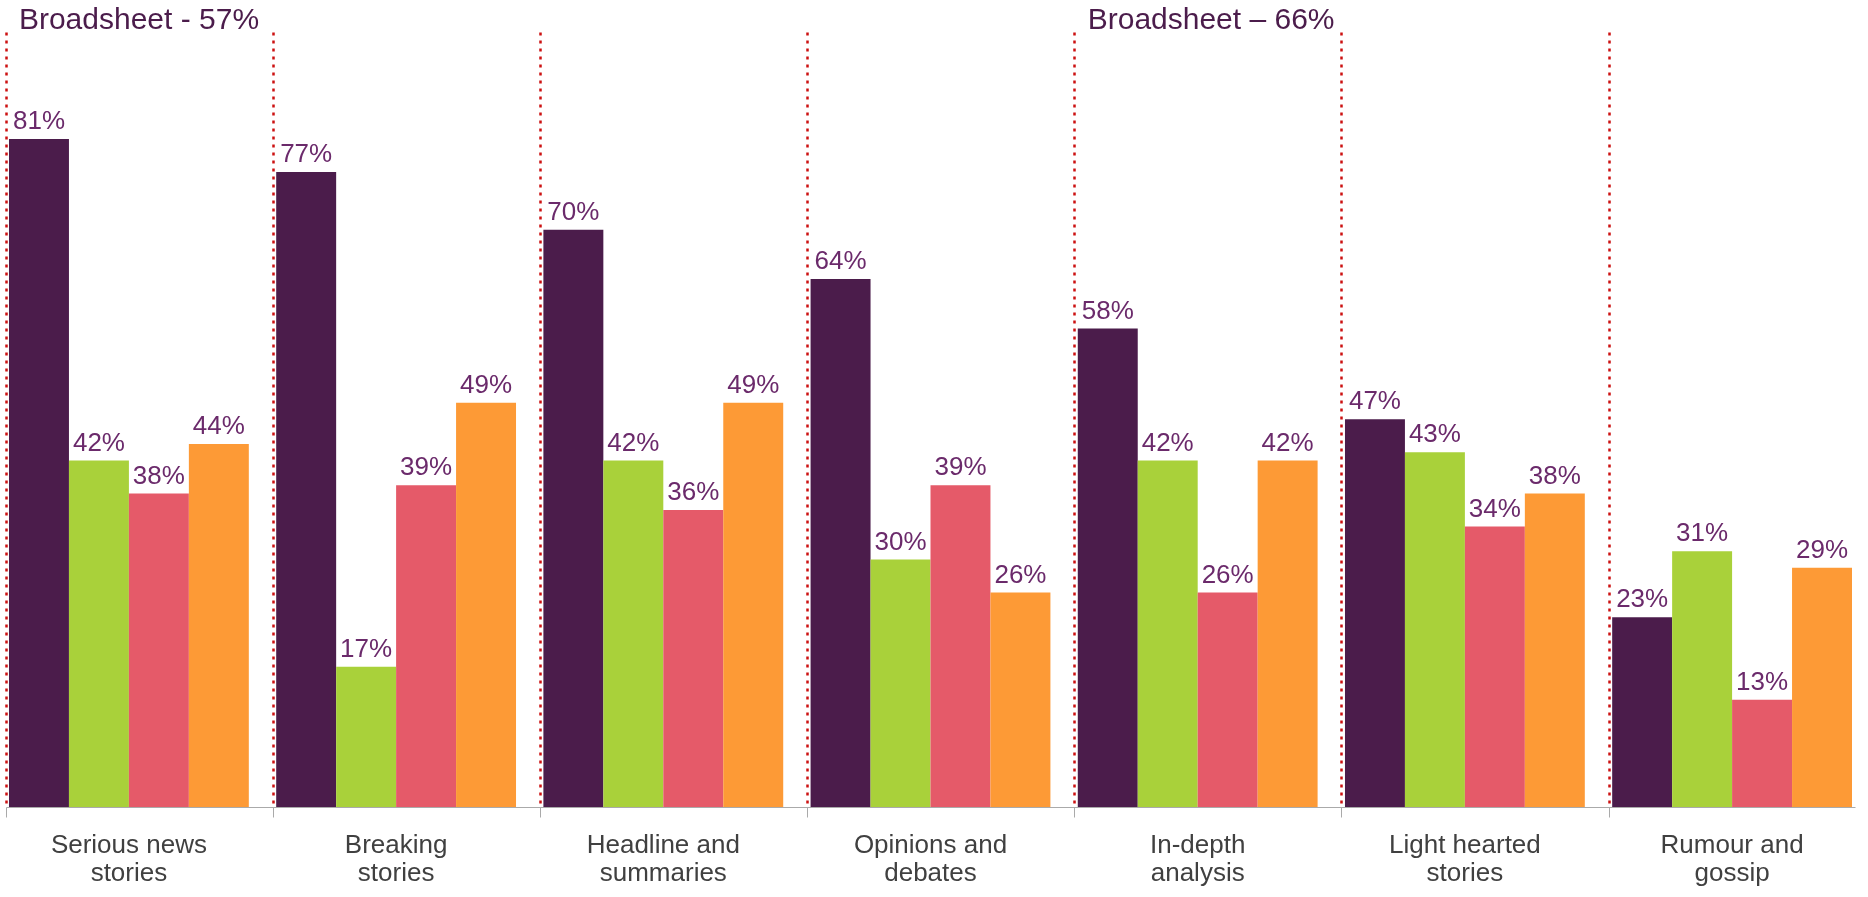 This screenshot has width=1868, height=897. I want to click on x-tick-label: Rumour and gossip, so click(1732, 857).